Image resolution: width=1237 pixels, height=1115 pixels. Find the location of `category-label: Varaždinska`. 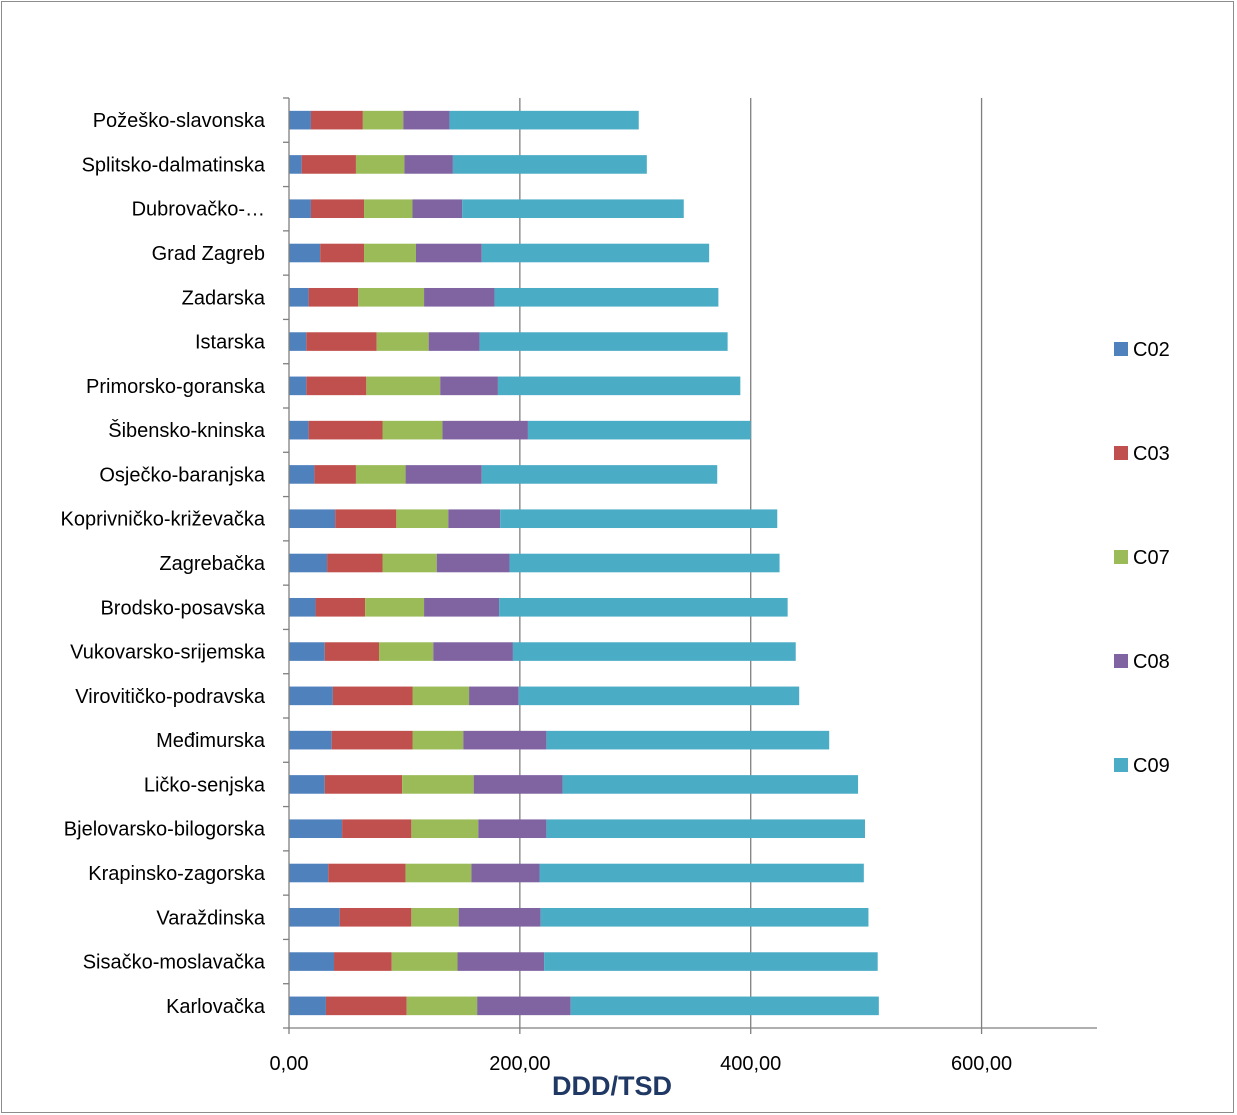

category-label: Varaždinska is located at coordinates (210, 918).